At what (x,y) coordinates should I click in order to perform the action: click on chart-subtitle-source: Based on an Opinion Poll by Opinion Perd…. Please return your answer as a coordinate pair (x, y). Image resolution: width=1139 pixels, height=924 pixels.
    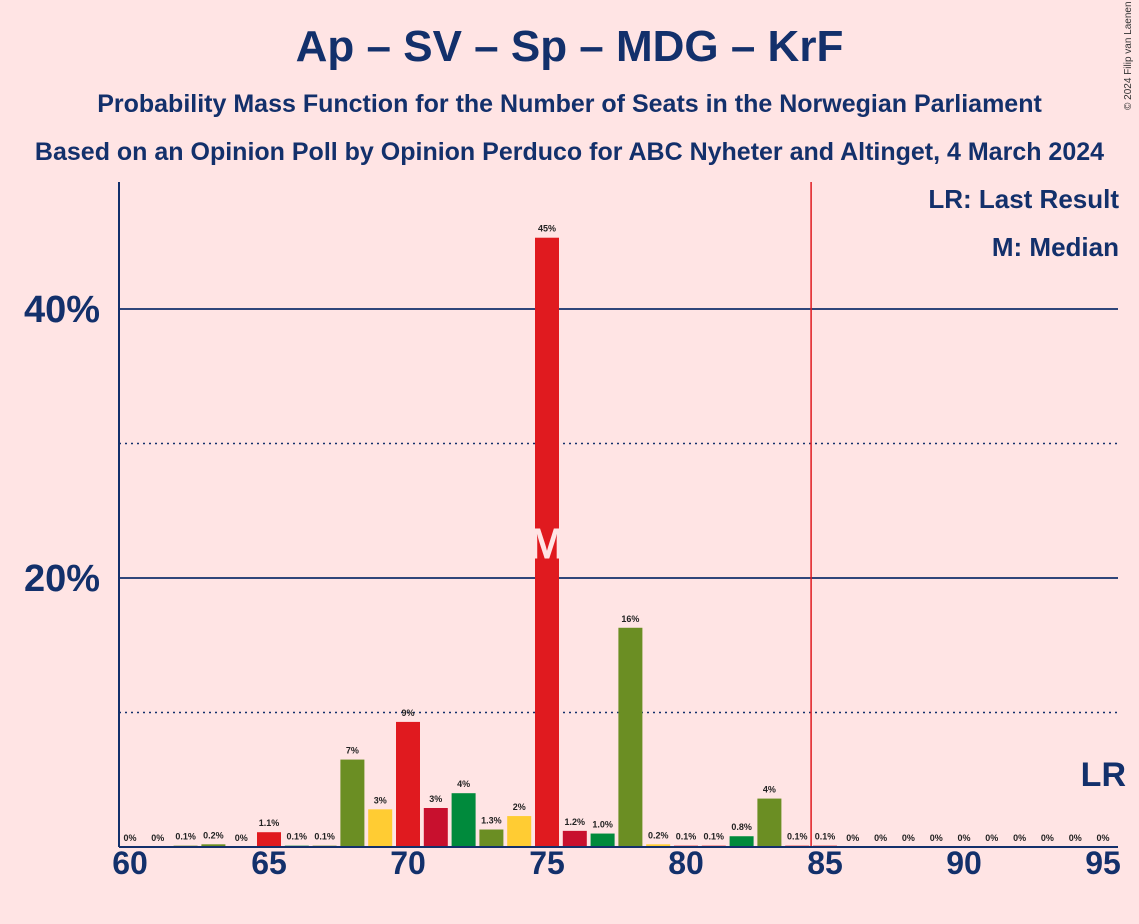
    Looking at the image, I should click on (569, 152).